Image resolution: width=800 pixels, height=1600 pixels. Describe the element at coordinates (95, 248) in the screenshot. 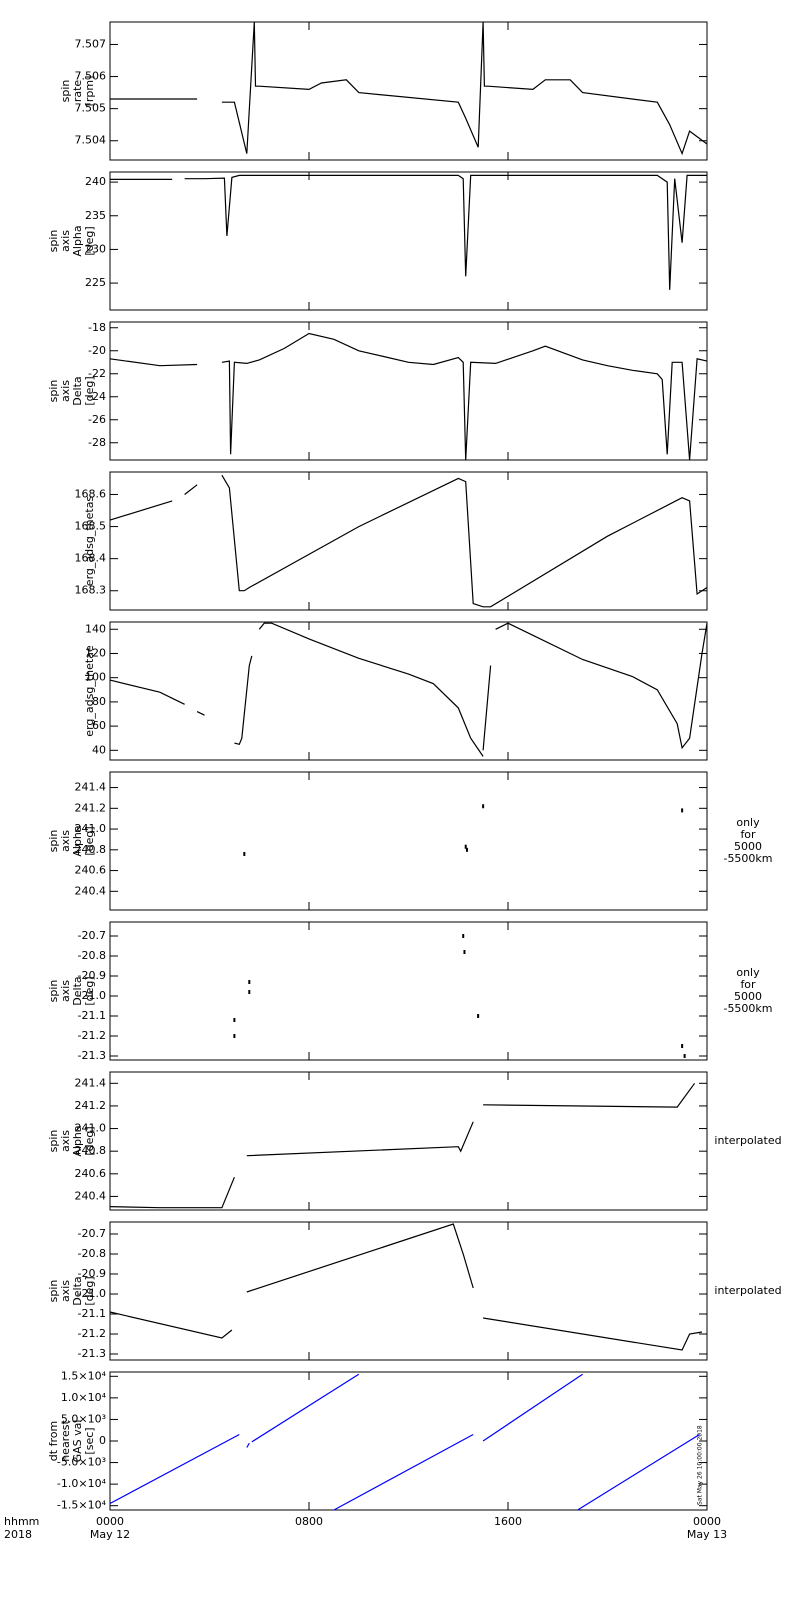

I see `y-tick-label: 230` at that location.